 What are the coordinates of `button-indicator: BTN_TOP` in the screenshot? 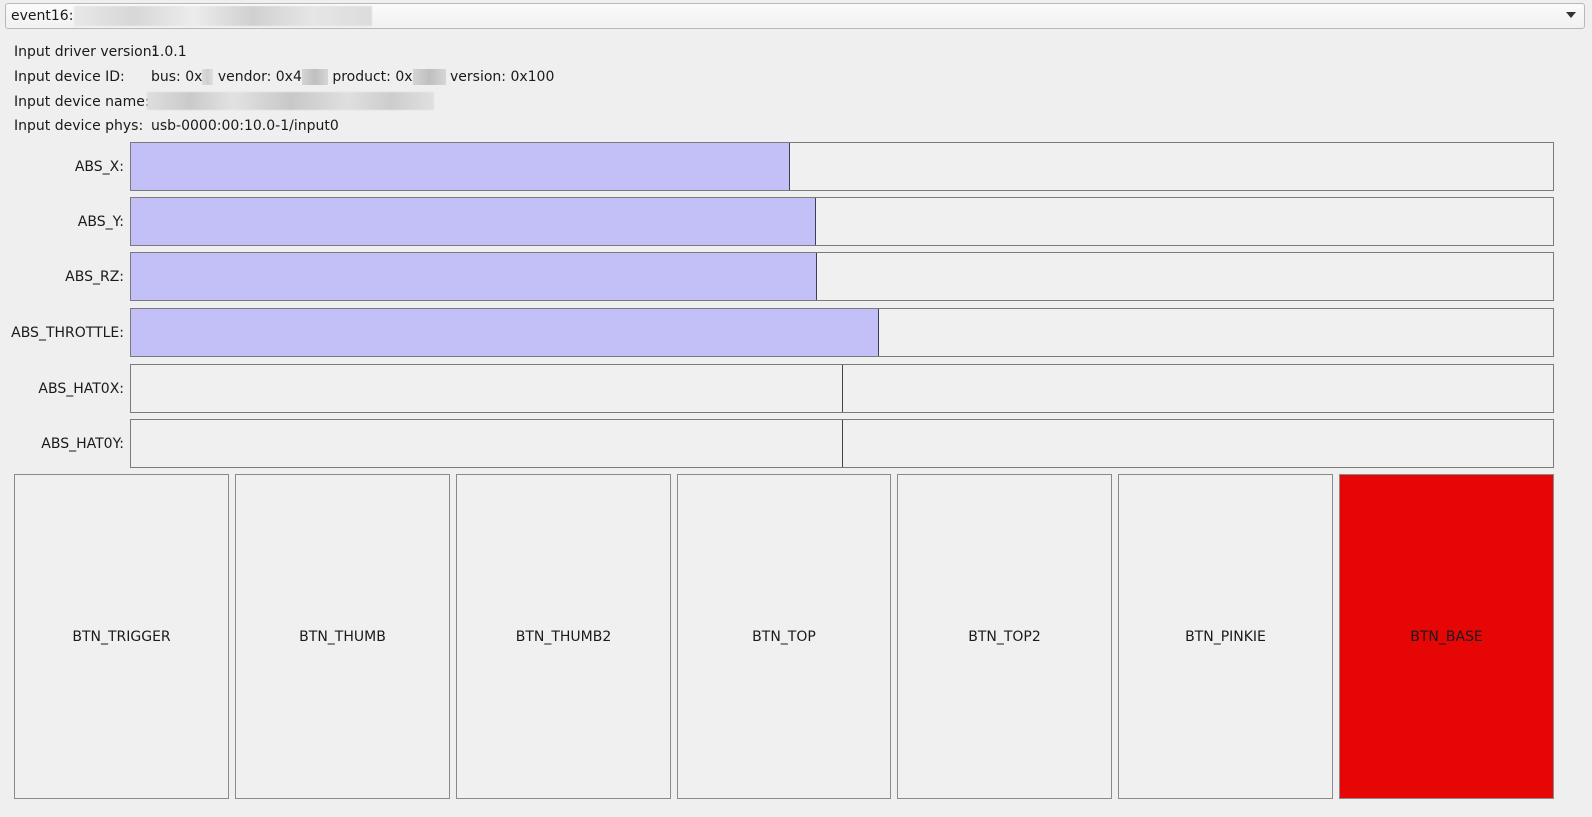 It's located at (784, 636).